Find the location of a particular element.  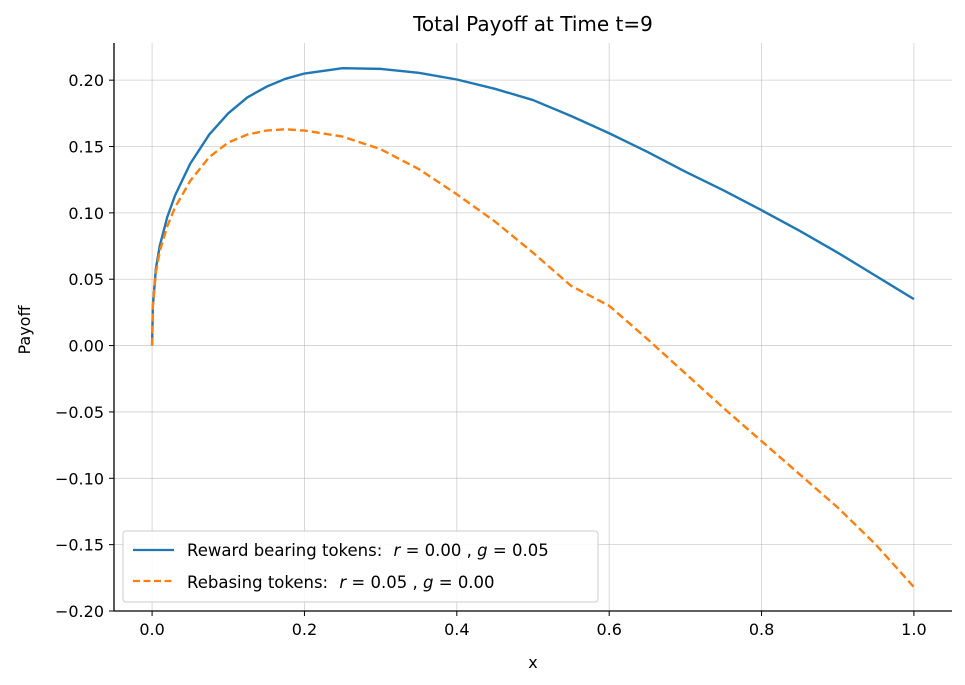

legend-math-reward-r-val: 0.00 is located at coordinates (443, 550).